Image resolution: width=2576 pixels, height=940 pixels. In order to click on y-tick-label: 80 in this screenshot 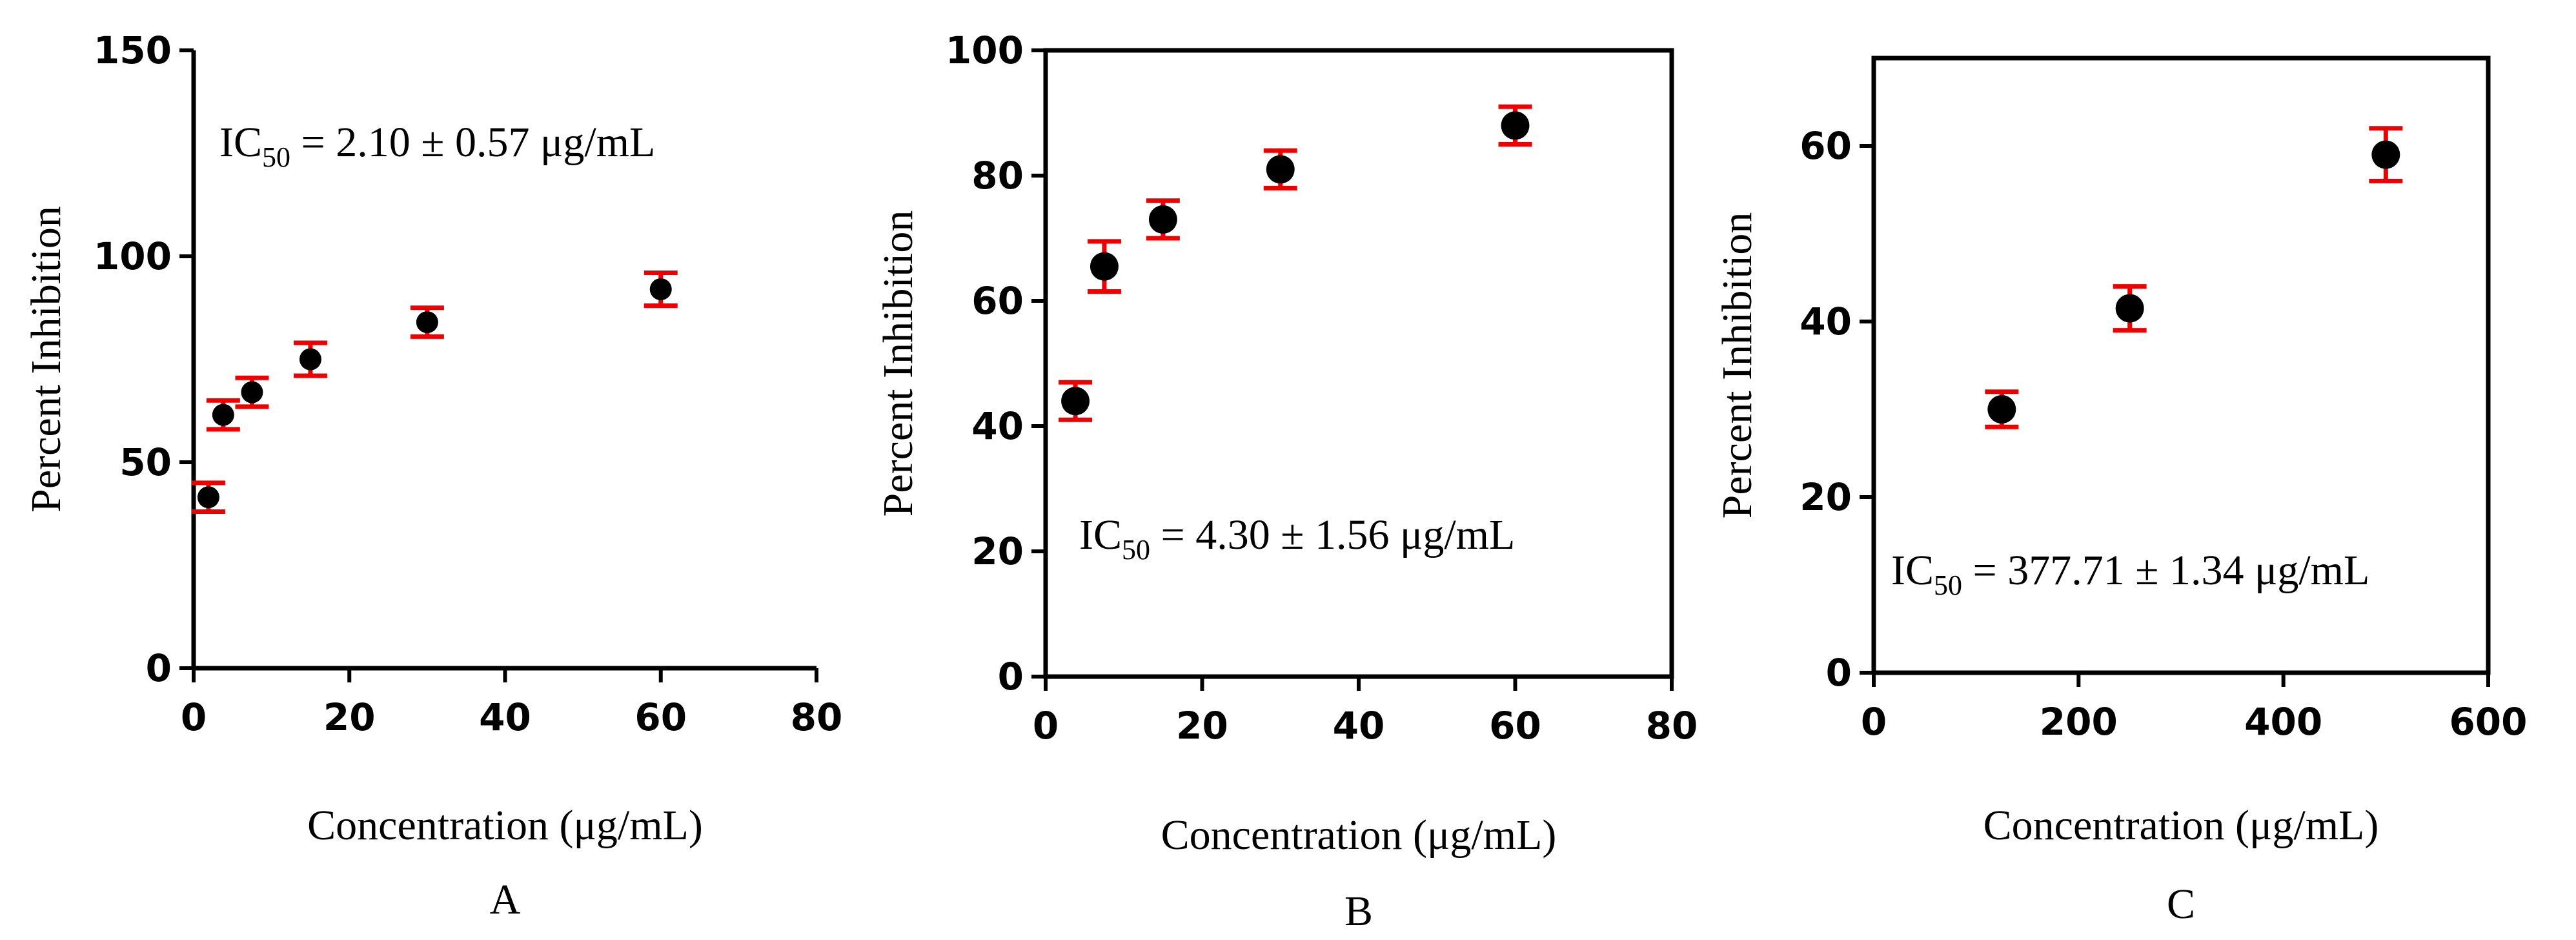, I will do `click(997, 176)`.